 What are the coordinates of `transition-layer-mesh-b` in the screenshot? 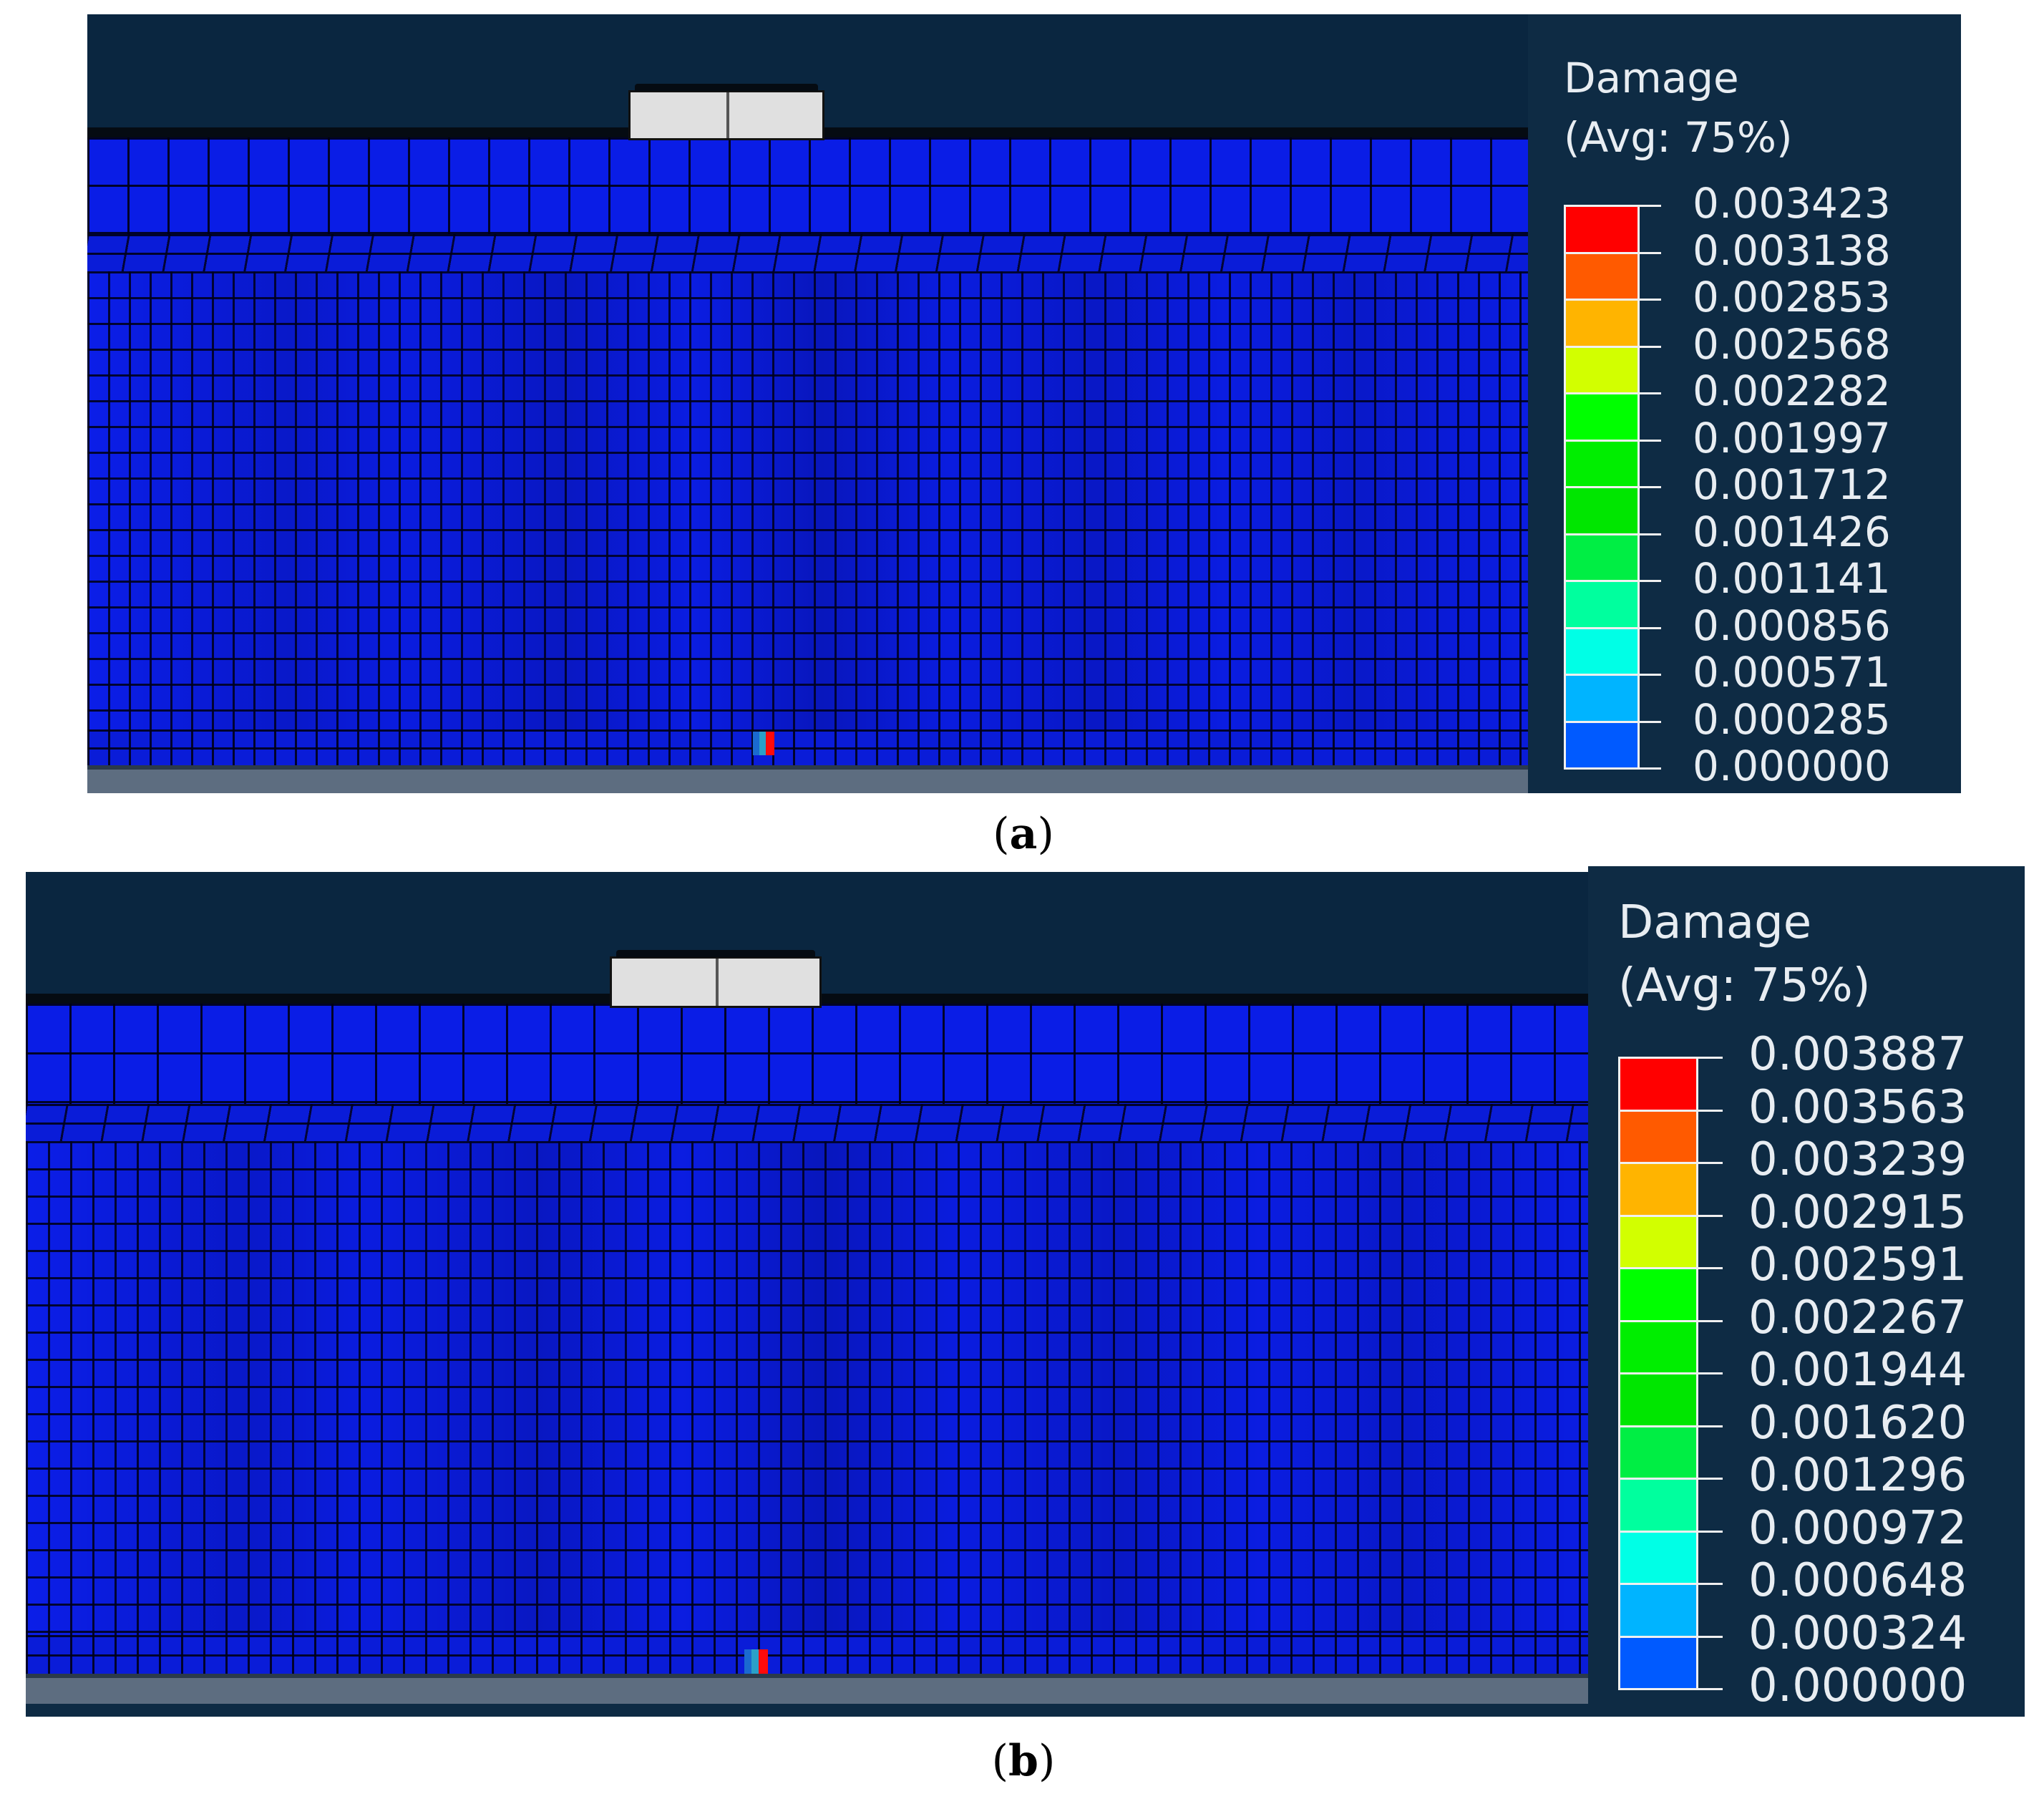 It's located at (807, 1122).